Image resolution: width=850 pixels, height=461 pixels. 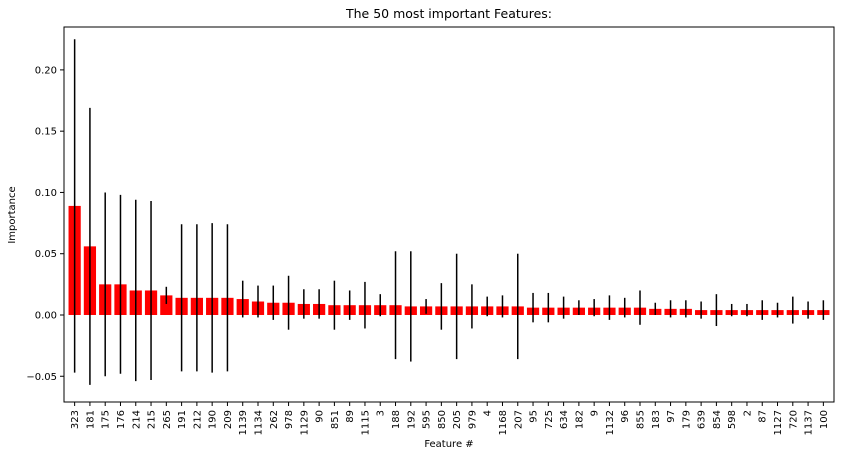 What do you see at coordinates (274, 419) in the screenshot?
I see `x-tick-label-262: 262` at bounding box center [274, 419].